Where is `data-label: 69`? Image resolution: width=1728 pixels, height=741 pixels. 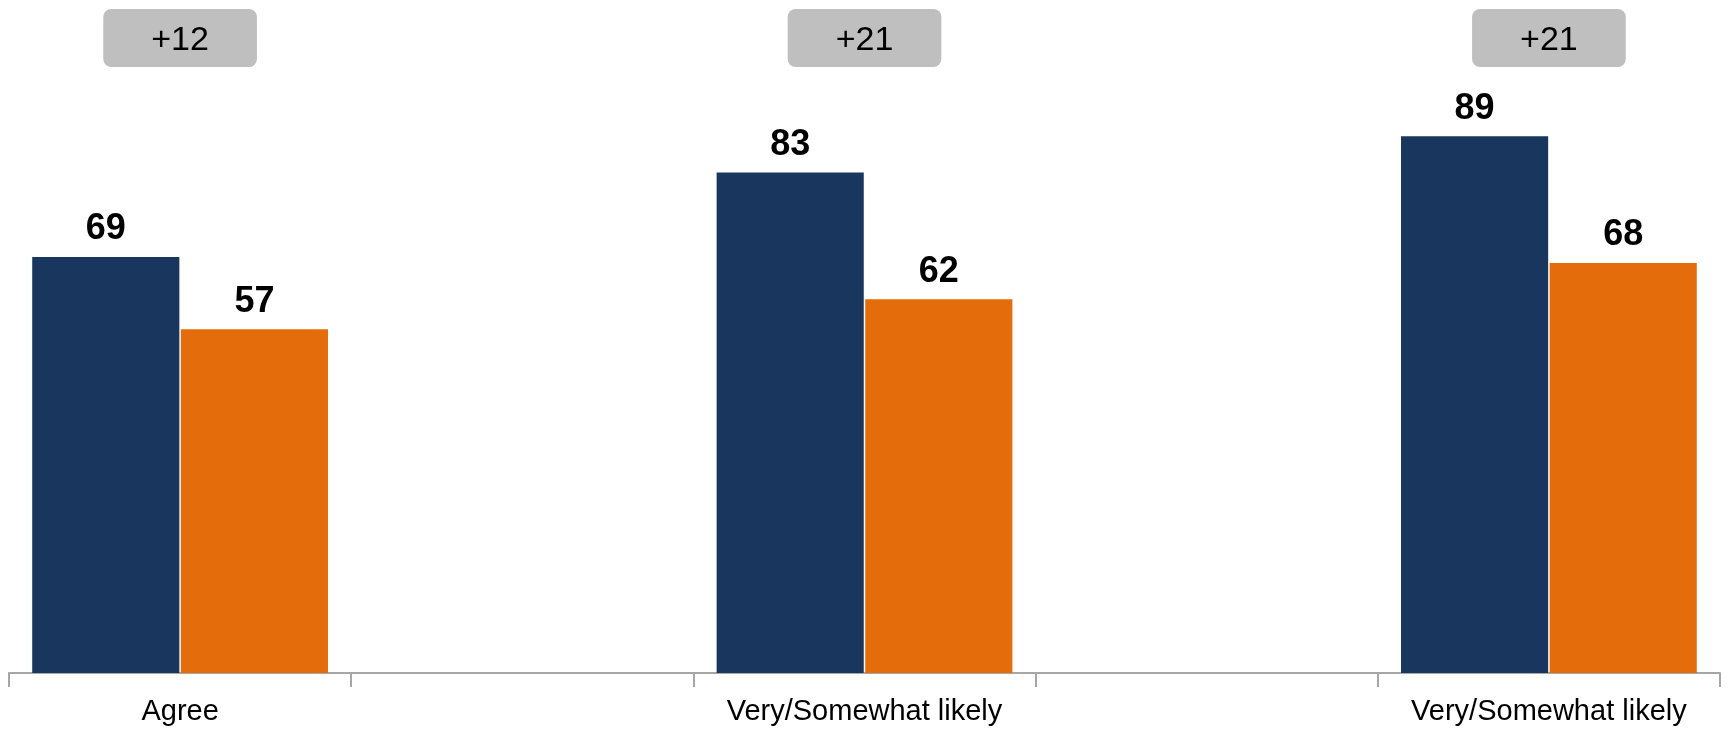
data-label: 69 is located at coordinates (105, 227).